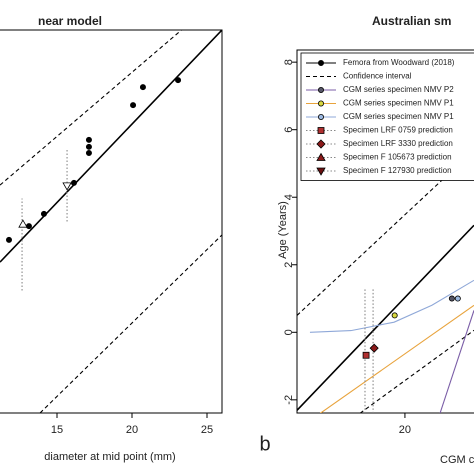  I want to click on legend-label: Femora from Woodward (2018), so click(399, 62).